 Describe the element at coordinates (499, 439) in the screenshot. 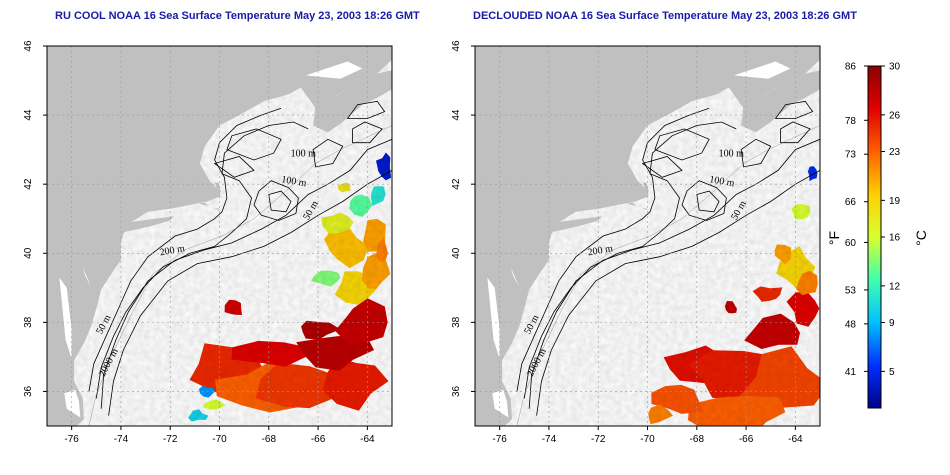

I see `lon-tick-label: -76` at that location.